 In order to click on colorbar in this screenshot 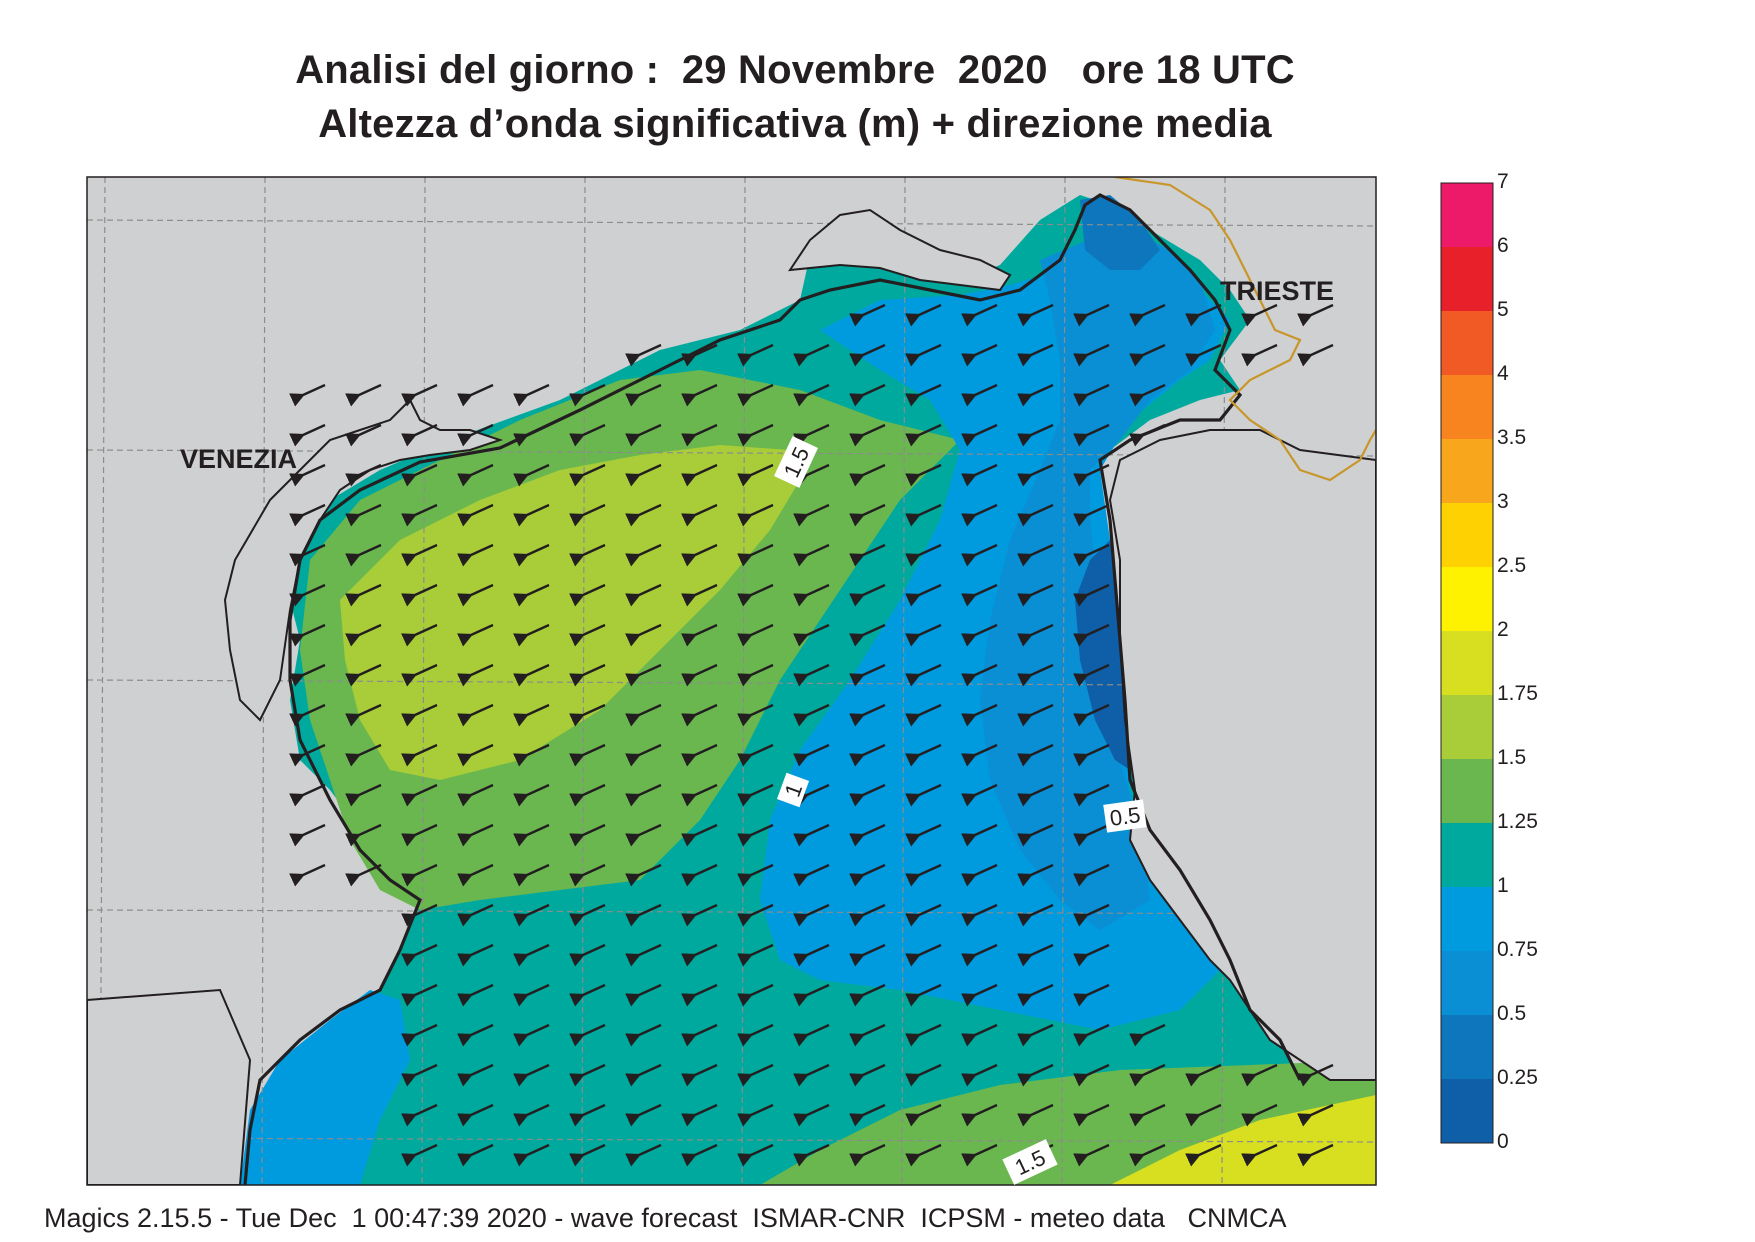, I will do `click(1467, 663)`.